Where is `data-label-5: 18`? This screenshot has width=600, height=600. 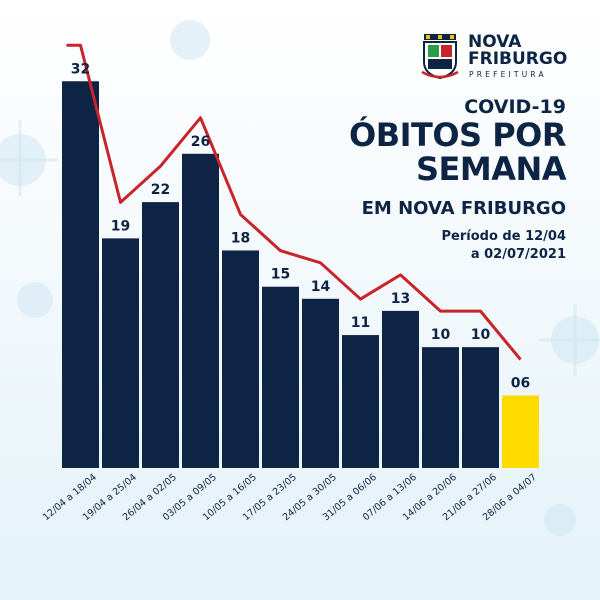 data-label-5: 18 is located at coordinates (240, 238).